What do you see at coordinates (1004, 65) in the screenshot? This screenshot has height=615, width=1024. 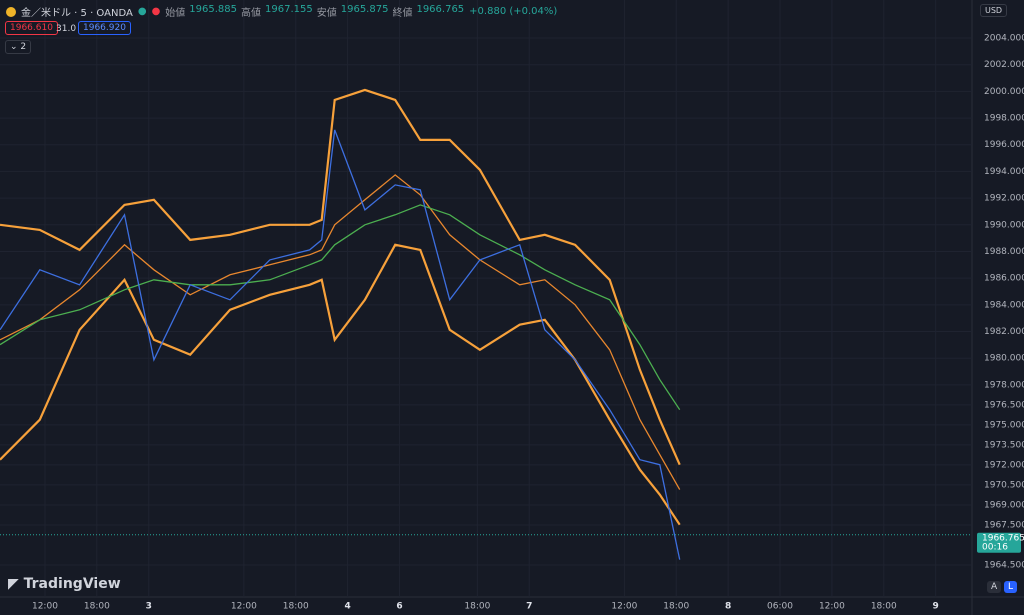 I see `y-tick-label: 2002.000` at bounding box center [1004, 65].